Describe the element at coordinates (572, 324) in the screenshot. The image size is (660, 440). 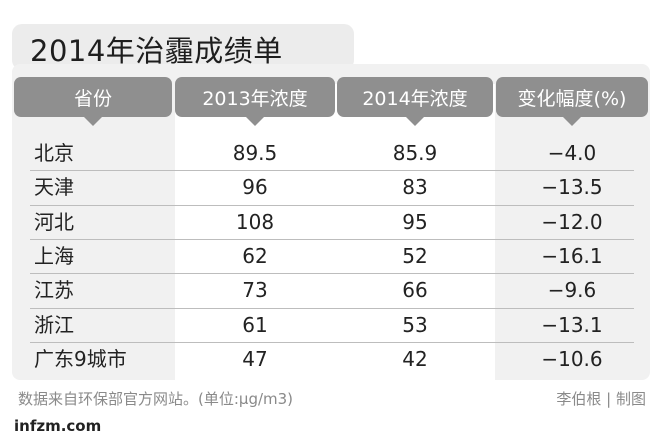
I see `cell-change: −13.1` at that location.